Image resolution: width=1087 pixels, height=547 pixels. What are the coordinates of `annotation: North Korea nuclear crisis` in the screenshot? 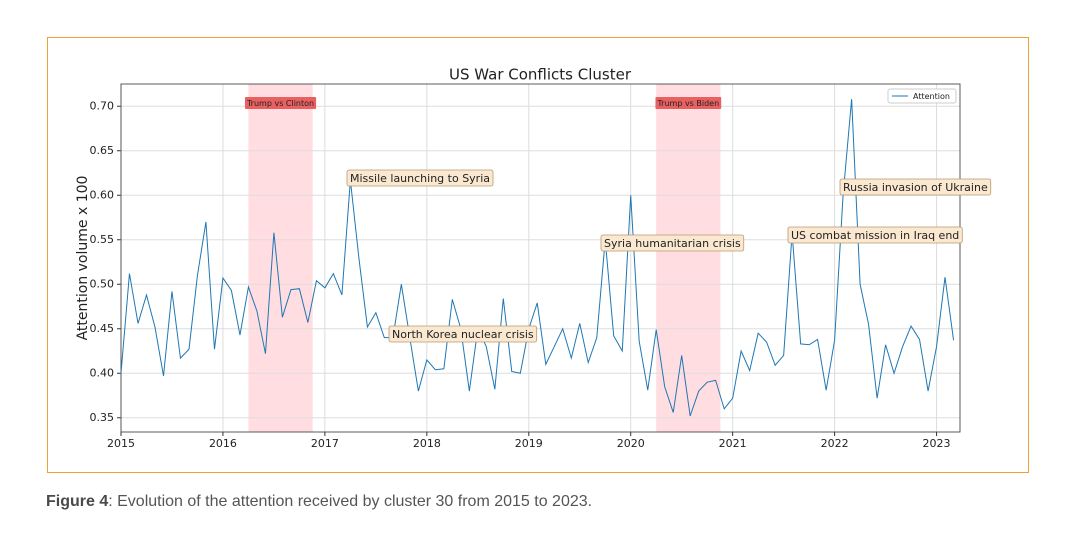 It's located at (463, 334).